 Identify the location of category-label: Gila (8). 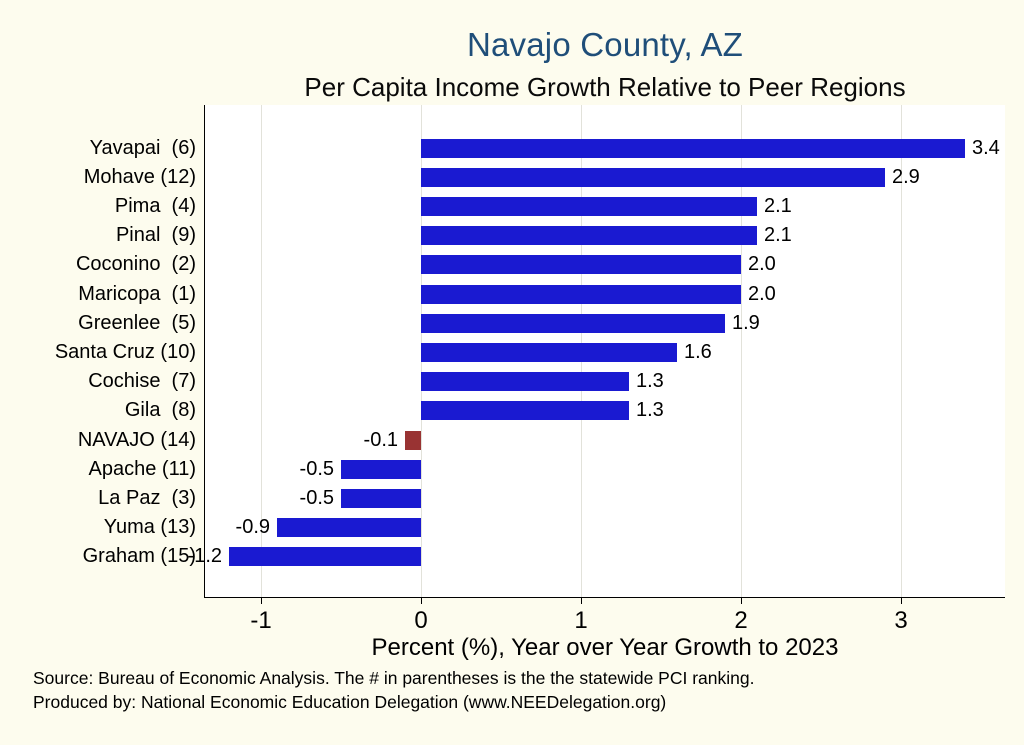
(160, 410).